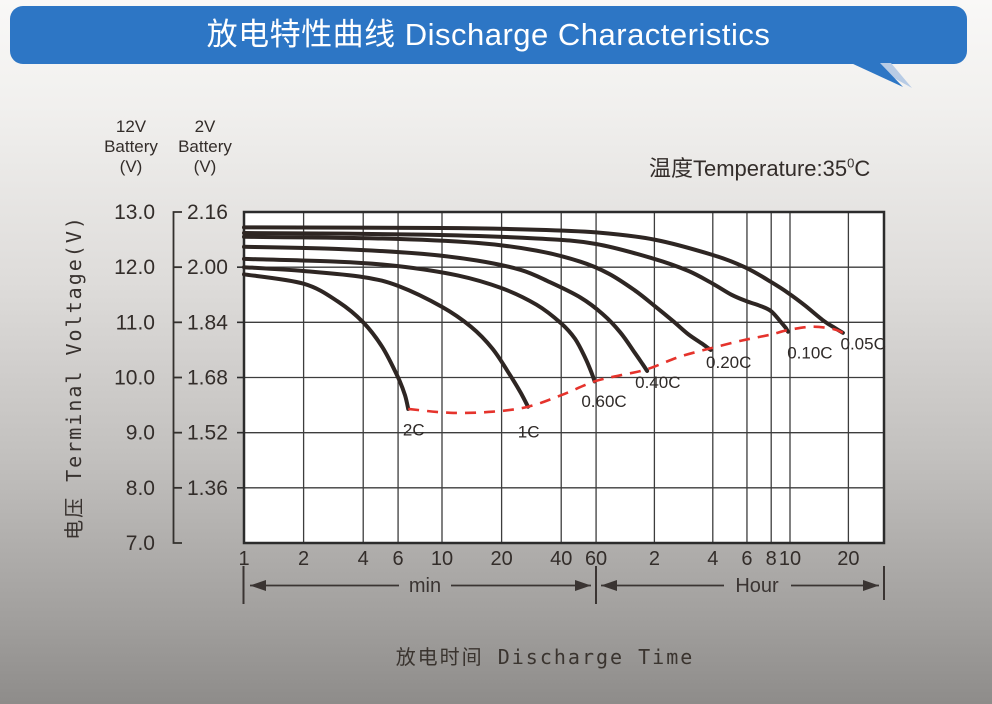  Describe the element at coordinates (712, 559) in the screenshot. I see `x-tick-label-hour: 4` at that location.